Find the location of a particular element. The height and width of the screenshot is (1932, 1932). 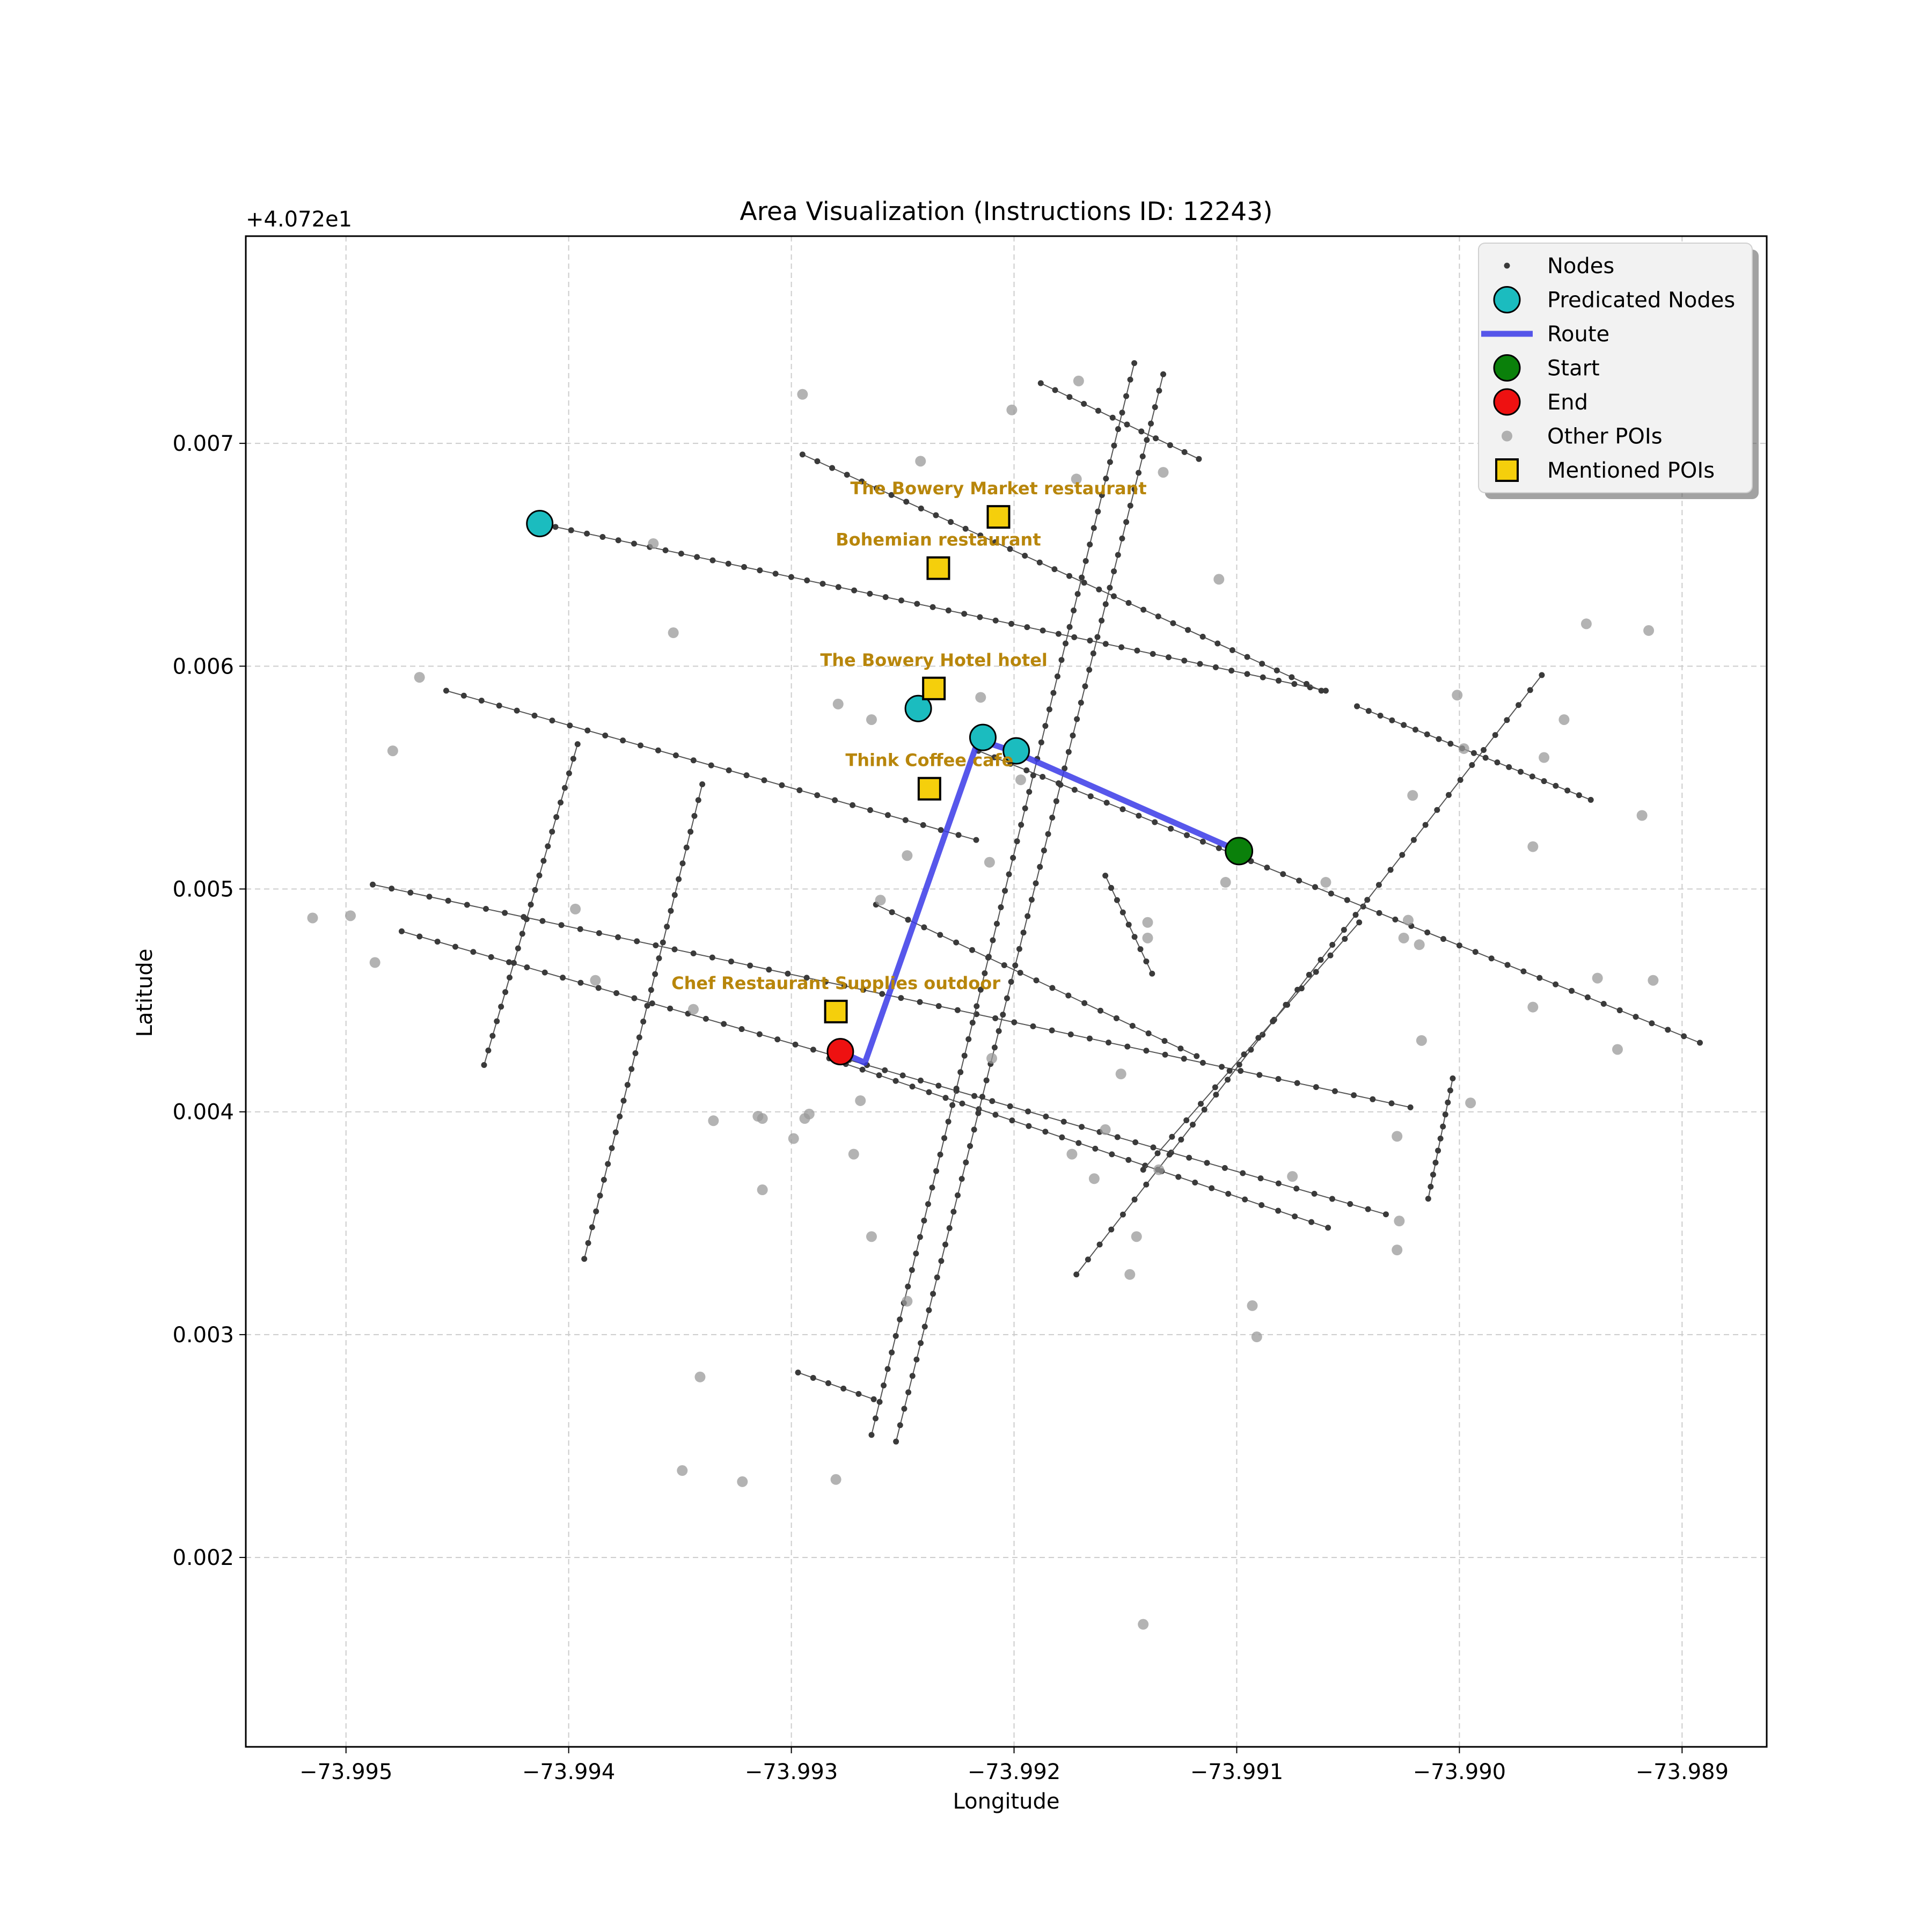

x-axis-label: Longitude is located at coordinates (1006, 1801).